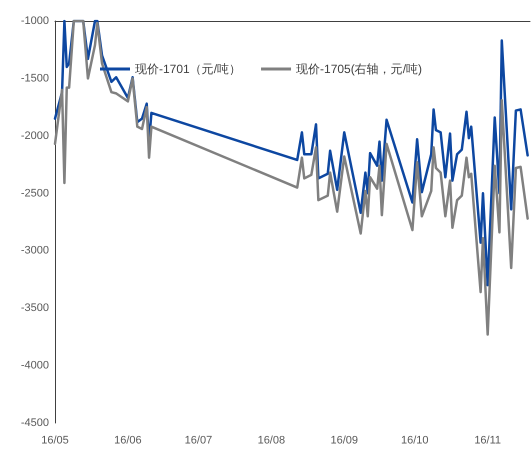 The width and height of the screenshot is (531, 459). Describe the element at coordinates (34, 78) in the screenshot. I see `y-tick-label: -1500` at that location.